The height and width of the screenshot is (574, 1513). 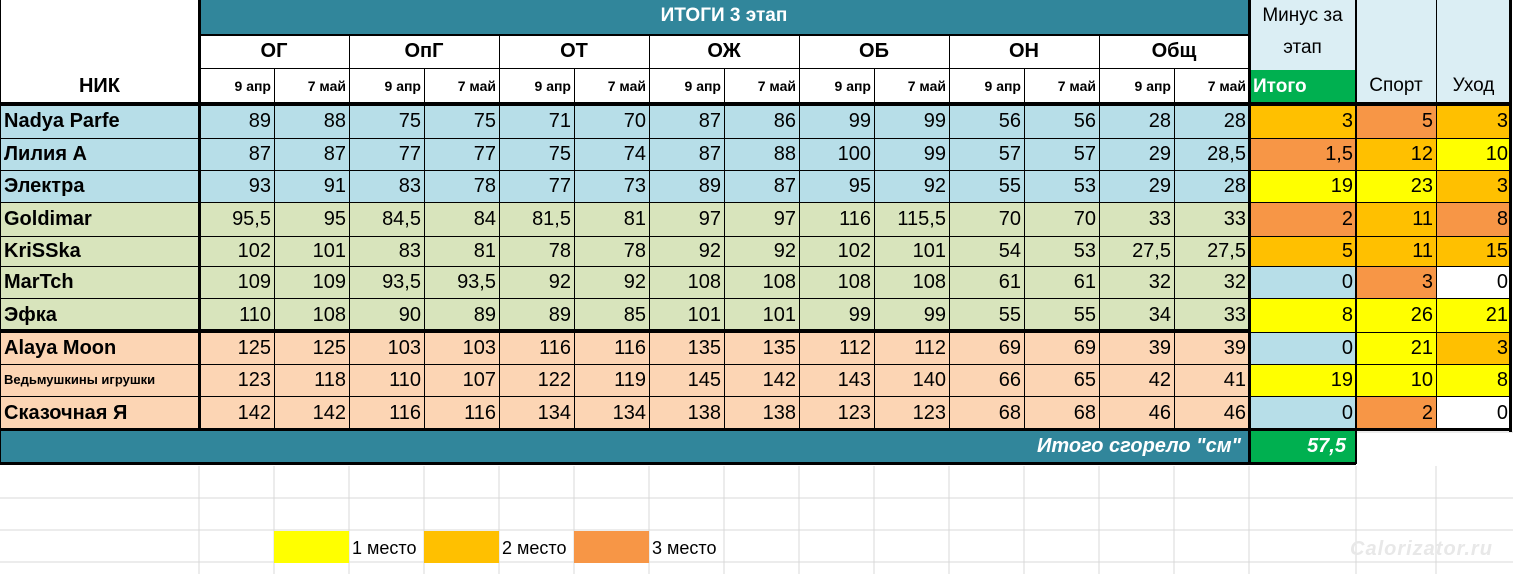 What do you see at coordinates (911, 380) in the screenshot?
I see `table-cell: 140` at bounding box center [911, 380].